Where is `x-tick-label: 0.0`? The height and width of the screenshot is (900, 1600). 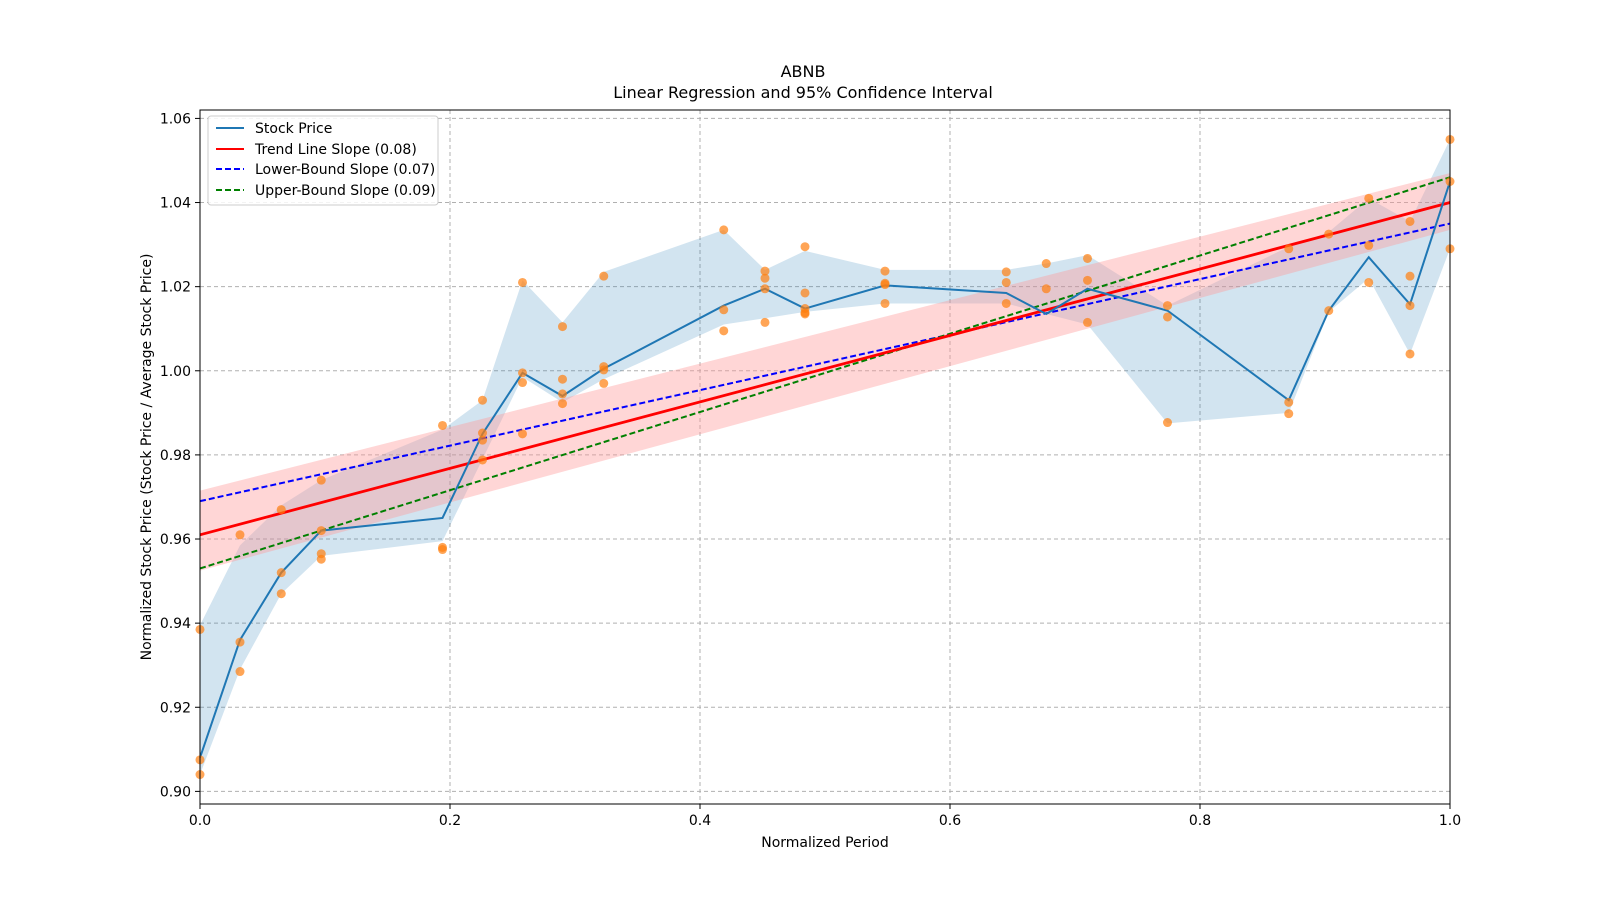
x-tick-label: 0.0 is located at coordinates (200, 821).